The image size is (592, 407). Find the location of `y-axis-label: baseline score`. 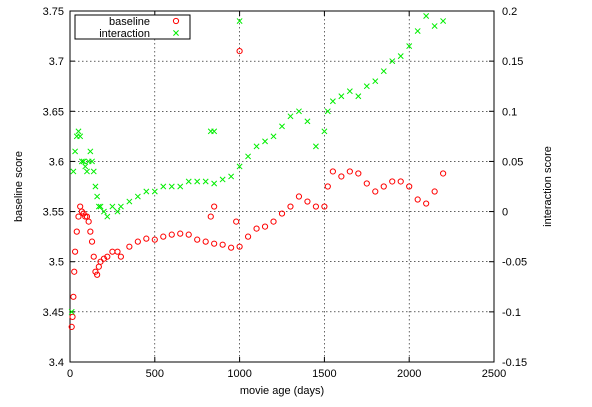

y-axis-label: baseline score is located at coordinates (19, 186).